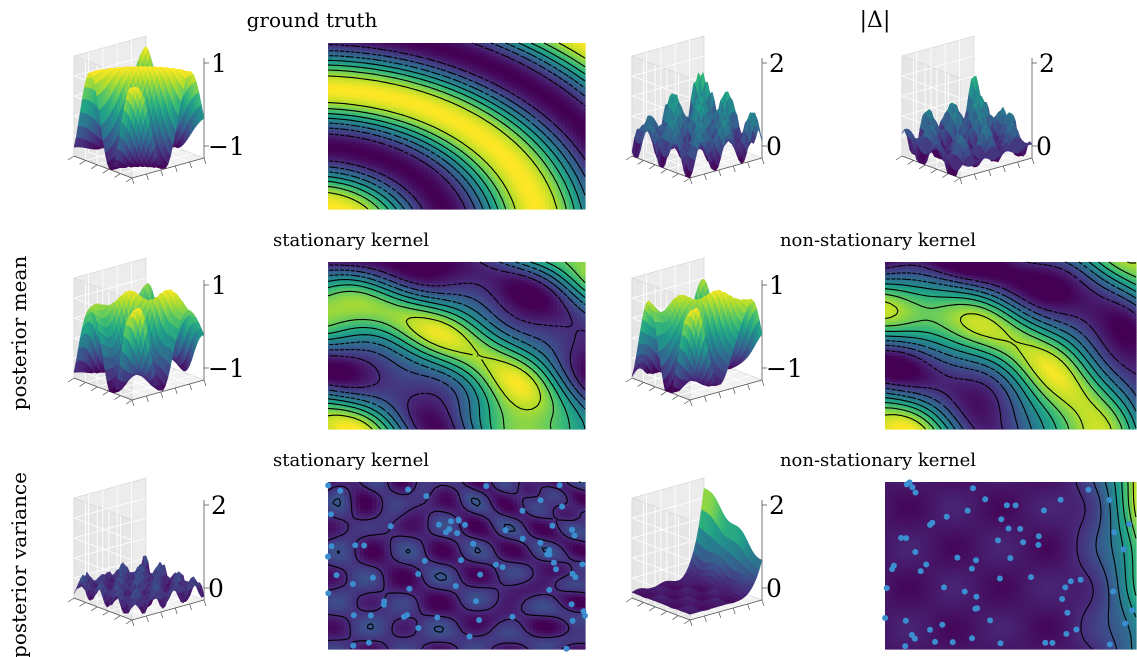  What do you see at coordinates (226, 146) in the screenshot?
I see `z-tick-label-bottom: −1` at bounding box center [226, 146].